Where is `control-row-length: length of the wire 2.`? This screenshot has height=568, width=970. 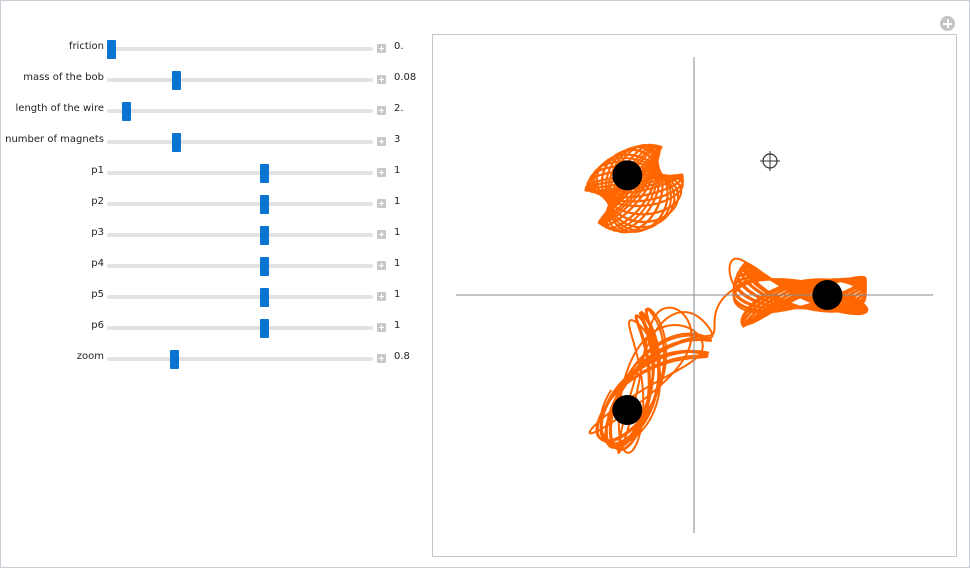 control-row-length: length of the wire 2. is located at coordinates (216, 111).